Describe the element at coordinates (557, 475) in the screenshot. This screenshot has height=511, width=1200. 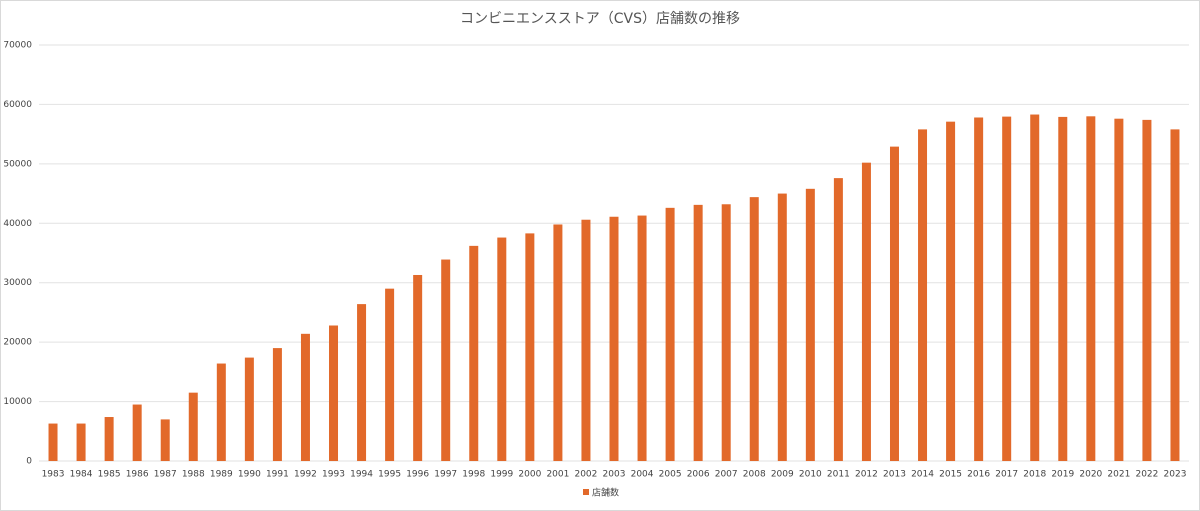
I see `x-tick-label: 2001` at that location.